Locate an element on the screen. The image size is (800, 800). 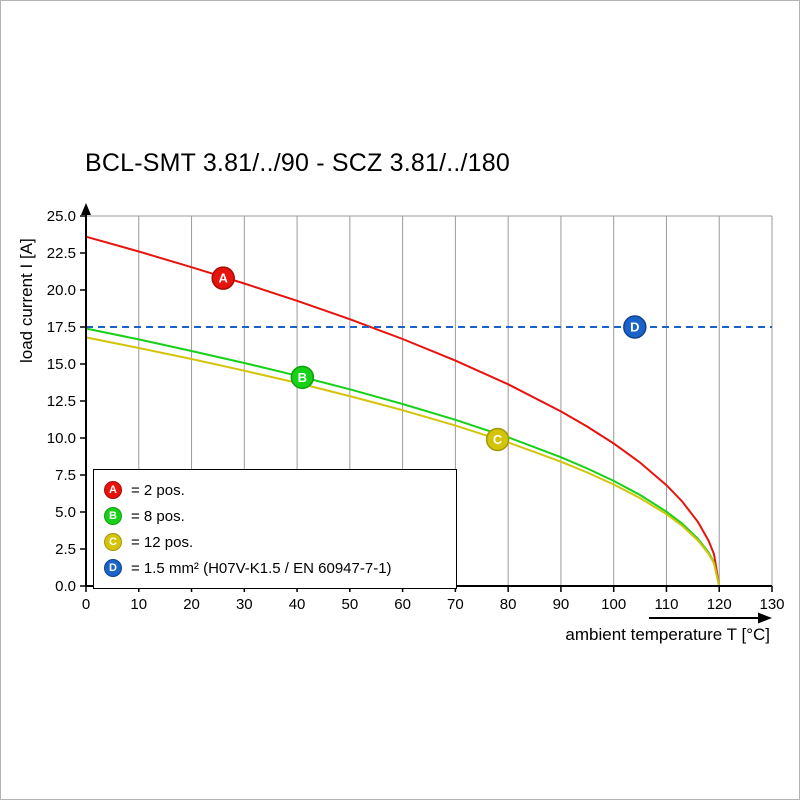
legend-label-A: = 2 pos. is located at coordinates (158, 490).